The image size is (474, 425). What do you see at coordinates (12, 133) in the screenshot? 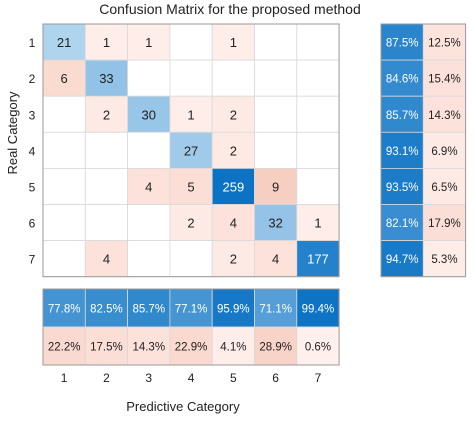
I see `y-axis-label: Real Category` at bounding box center [12, 133].